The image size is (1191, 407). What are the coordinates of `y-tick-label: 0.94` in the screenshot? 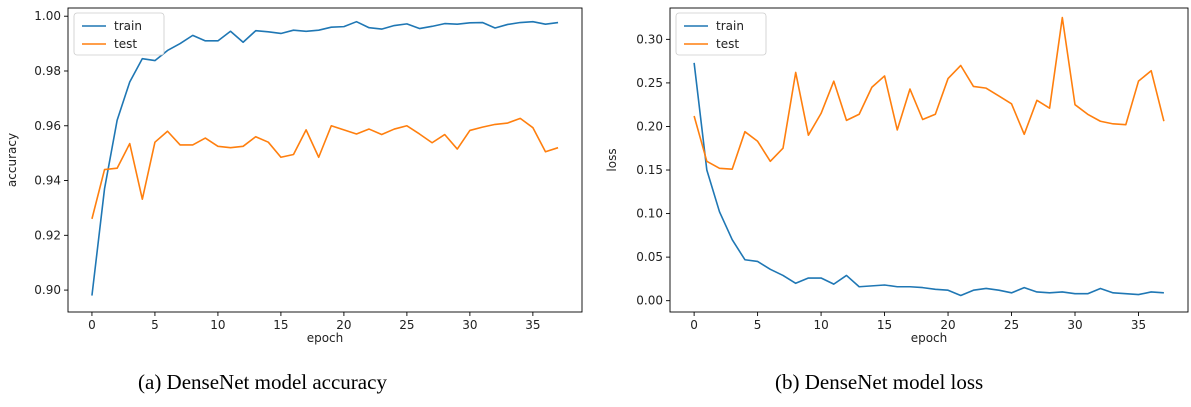 It's located at (47, 181).